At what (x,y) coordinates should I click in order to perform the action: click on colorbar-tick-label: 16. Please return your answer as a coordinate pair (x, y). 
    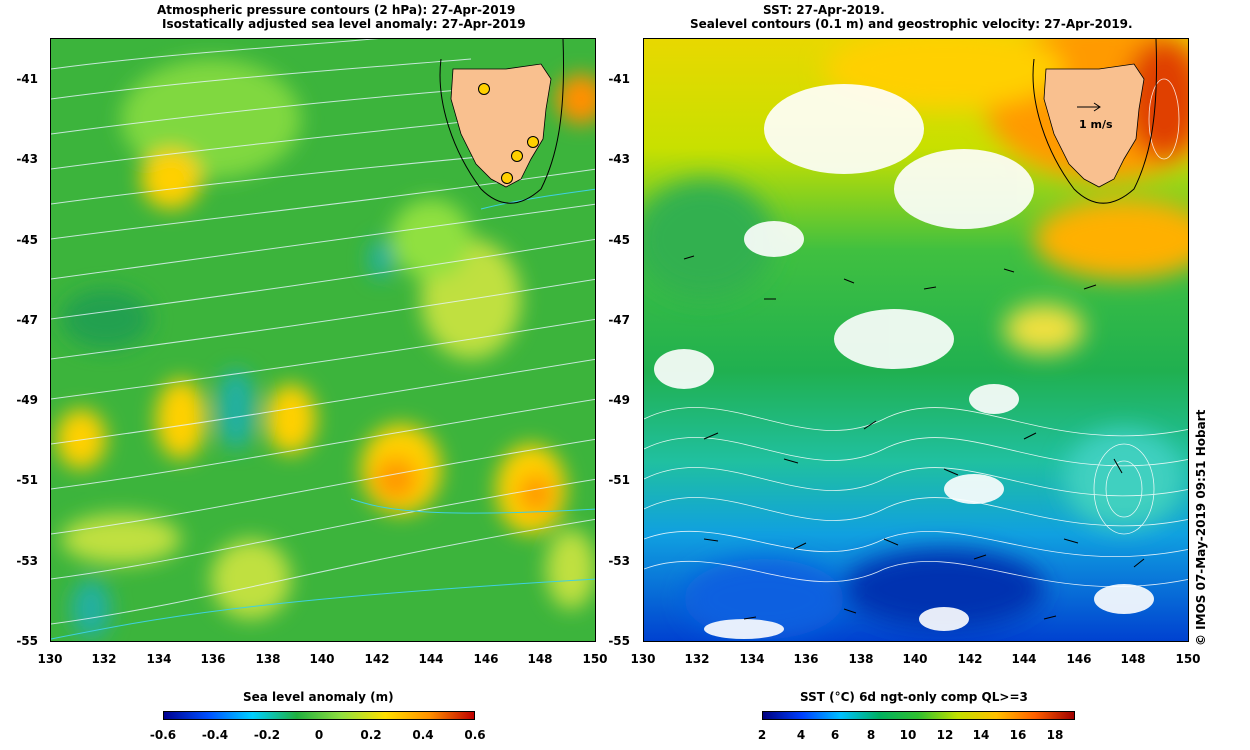
    Looking at the image, I should click on (1018, 735).